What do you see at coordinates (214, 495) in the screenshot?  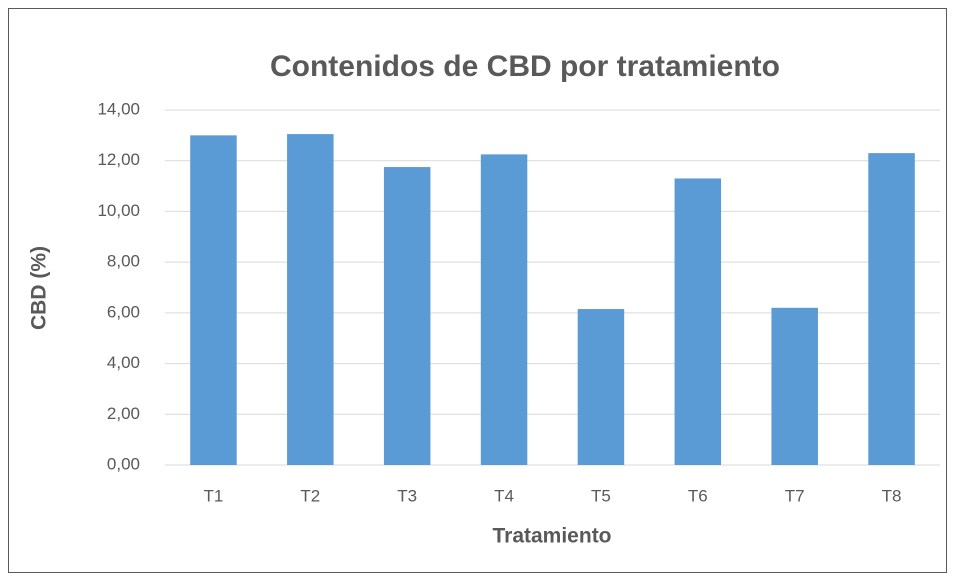 I see `x-tick-label: T1` at bounding box center [214, 495].